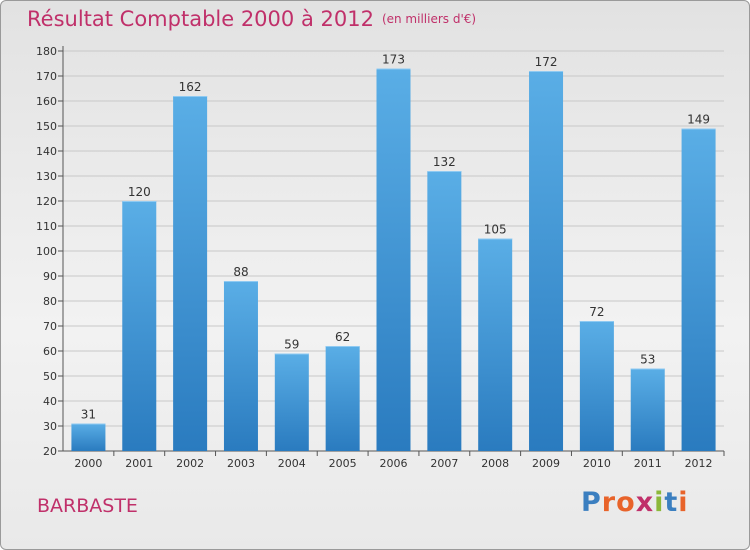 The height and width of the screenshot is (550, 750). Describe the element at coordinates (190, 463) in the screenshot. I see `x-tick-label: 2002` at that location.